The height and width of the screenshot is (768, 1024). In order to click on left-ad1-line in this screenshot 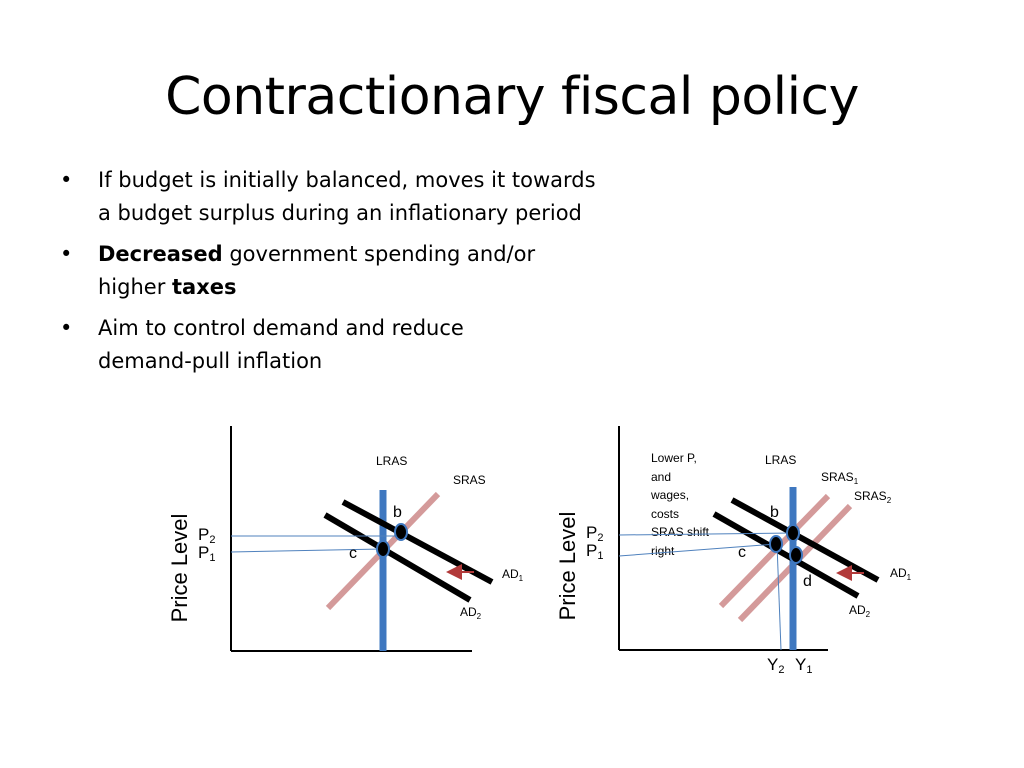, I will do `click(417, 542)`.